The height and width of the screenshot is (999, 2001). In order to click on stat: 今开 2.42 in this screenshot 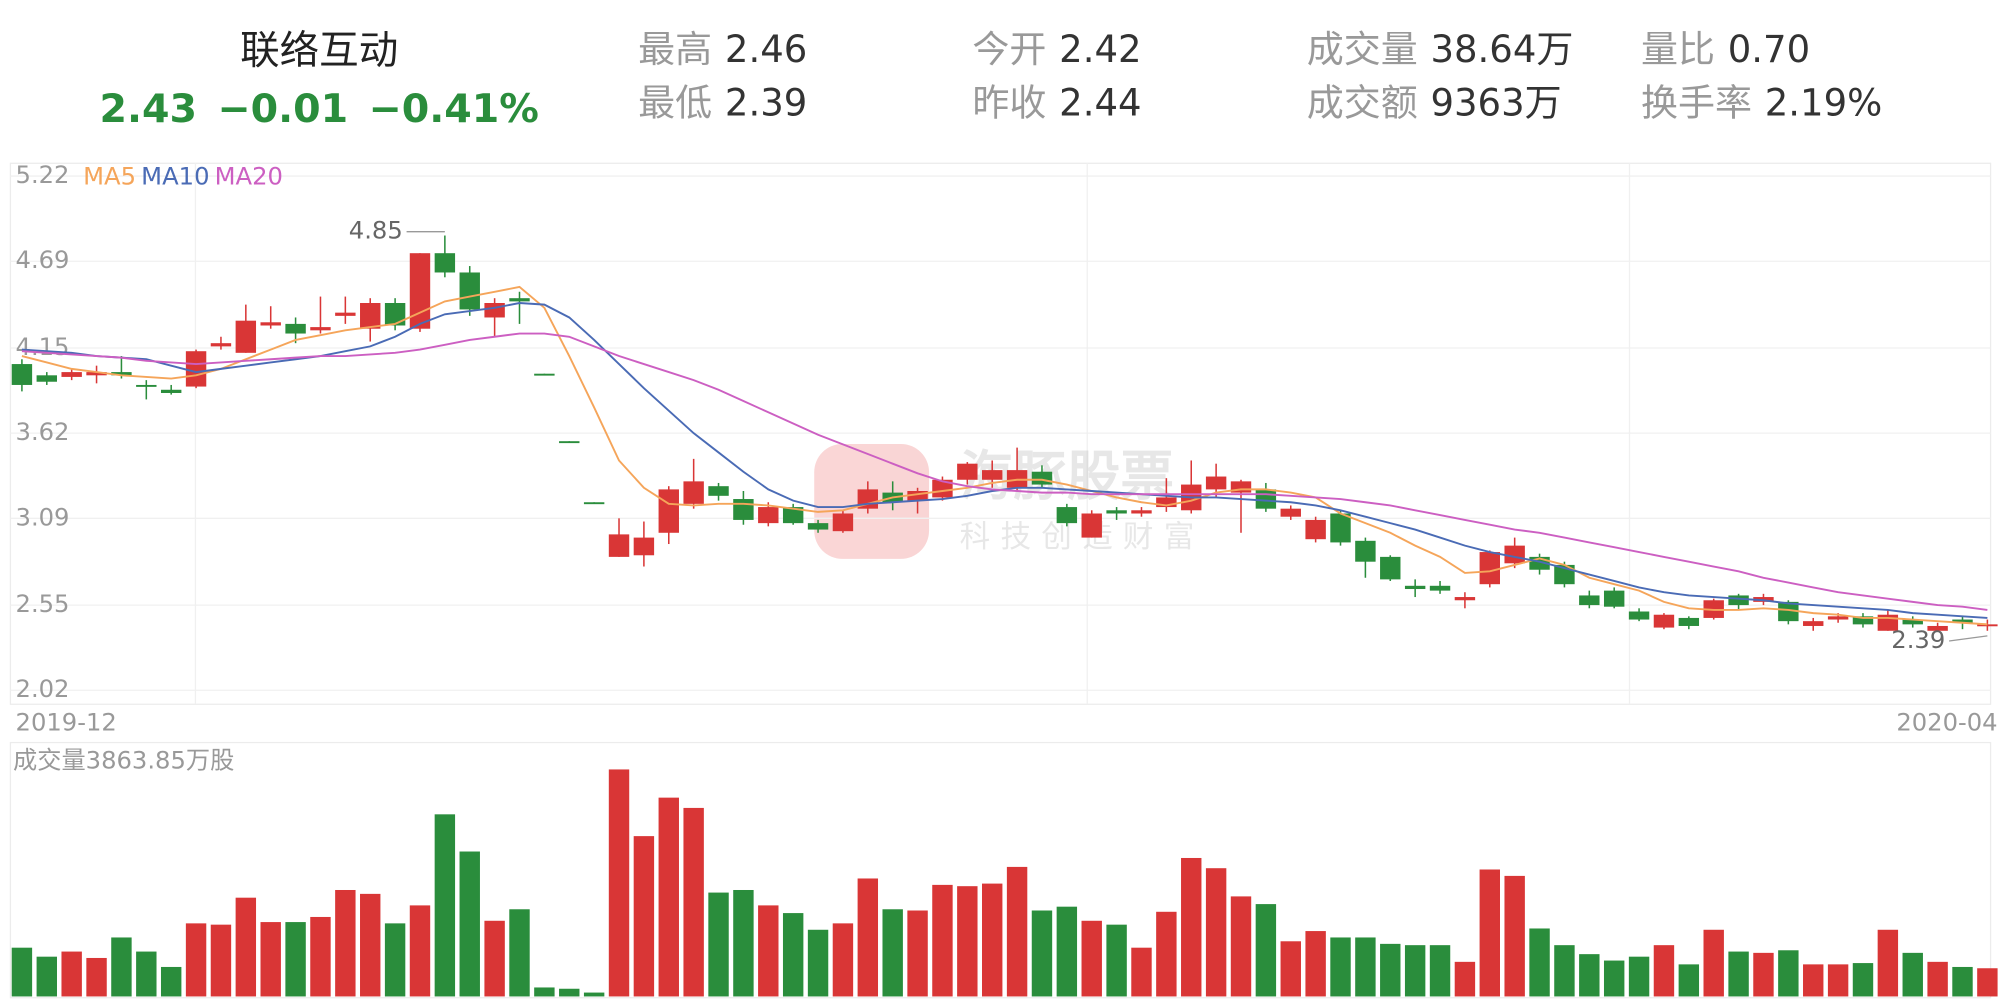, I will do `click(1056, 49)`.